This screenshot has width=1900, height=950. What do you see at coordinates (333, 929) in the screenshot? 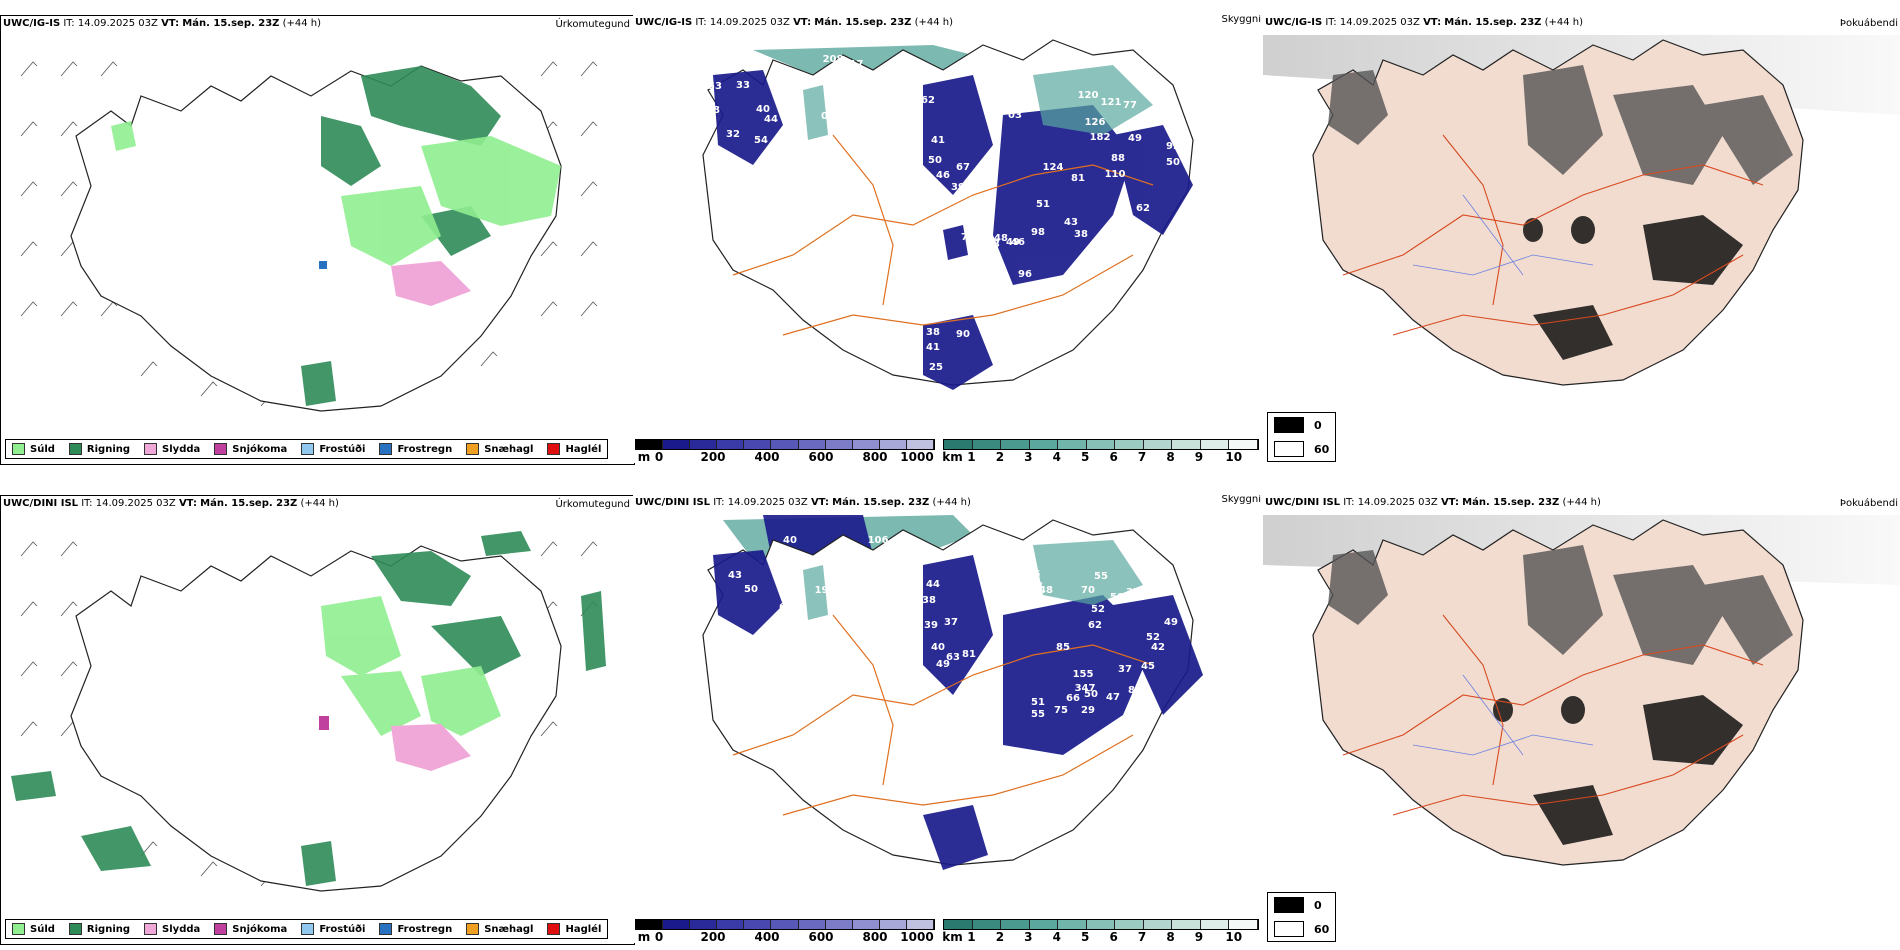
I see `legend-item: Frostúði` at bounding box center [333, 929].